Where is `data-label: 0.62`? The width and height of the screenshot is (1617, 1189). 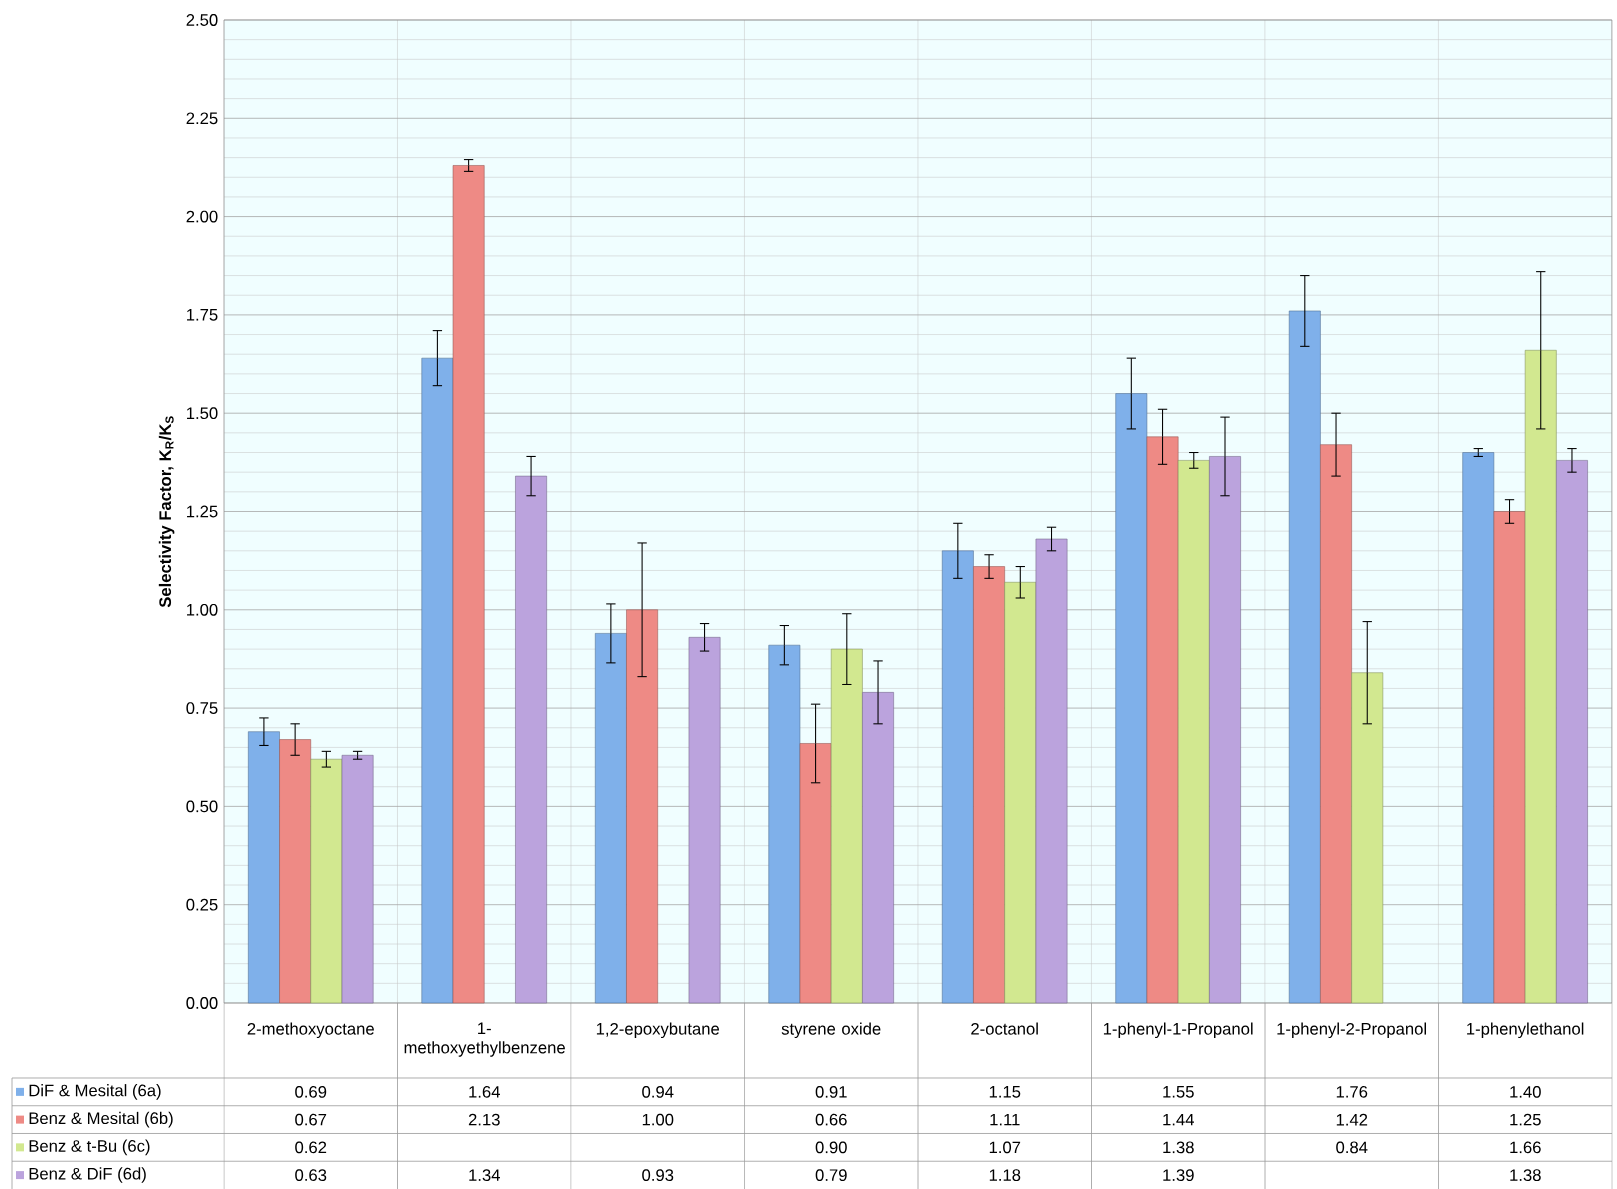
data-label: 0.62 is located at coordinates (311, 1147).